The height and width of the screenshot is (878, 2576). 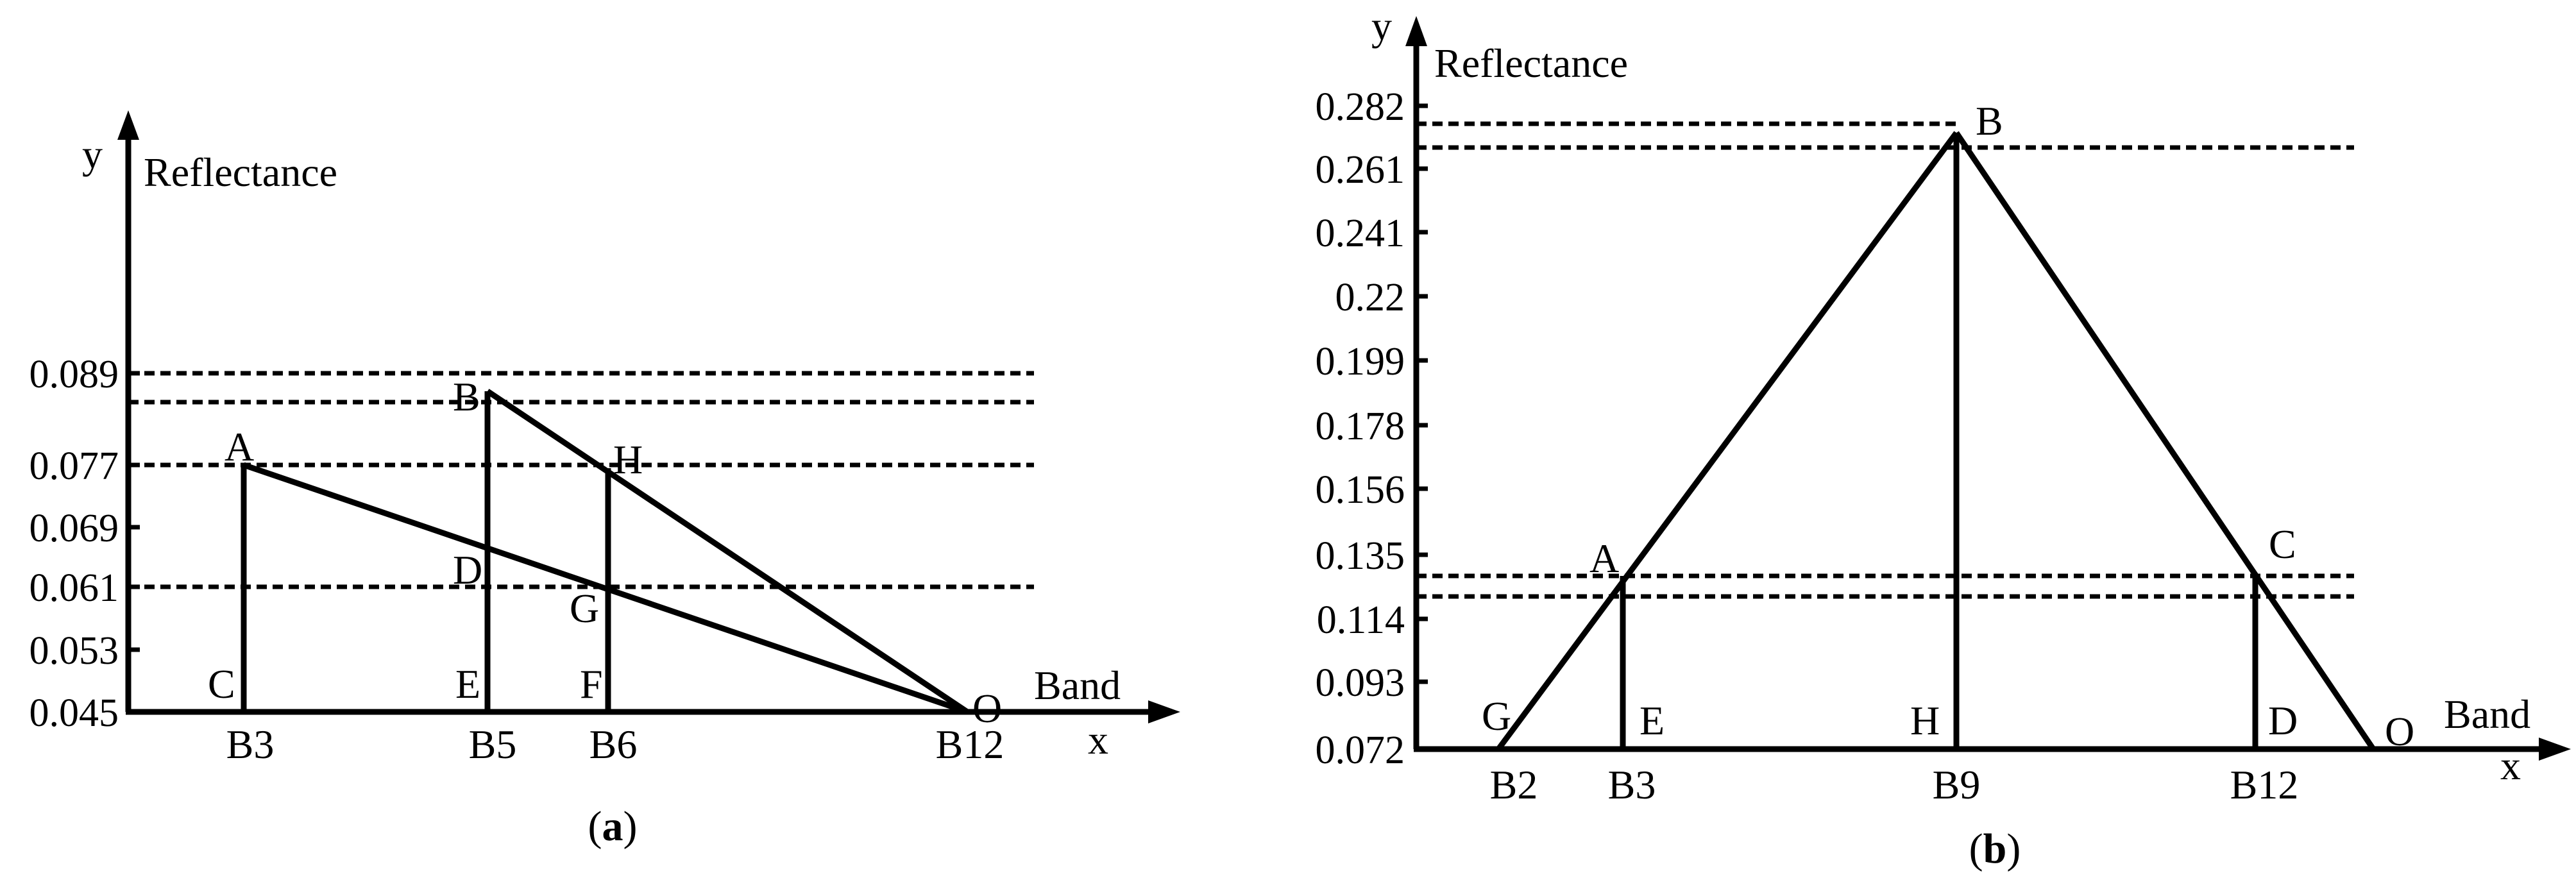 What do you see at coordinates (584, 608) in the screenshot?
I see `panel-a-point-label-G: G` at bounding box center [584, 608].